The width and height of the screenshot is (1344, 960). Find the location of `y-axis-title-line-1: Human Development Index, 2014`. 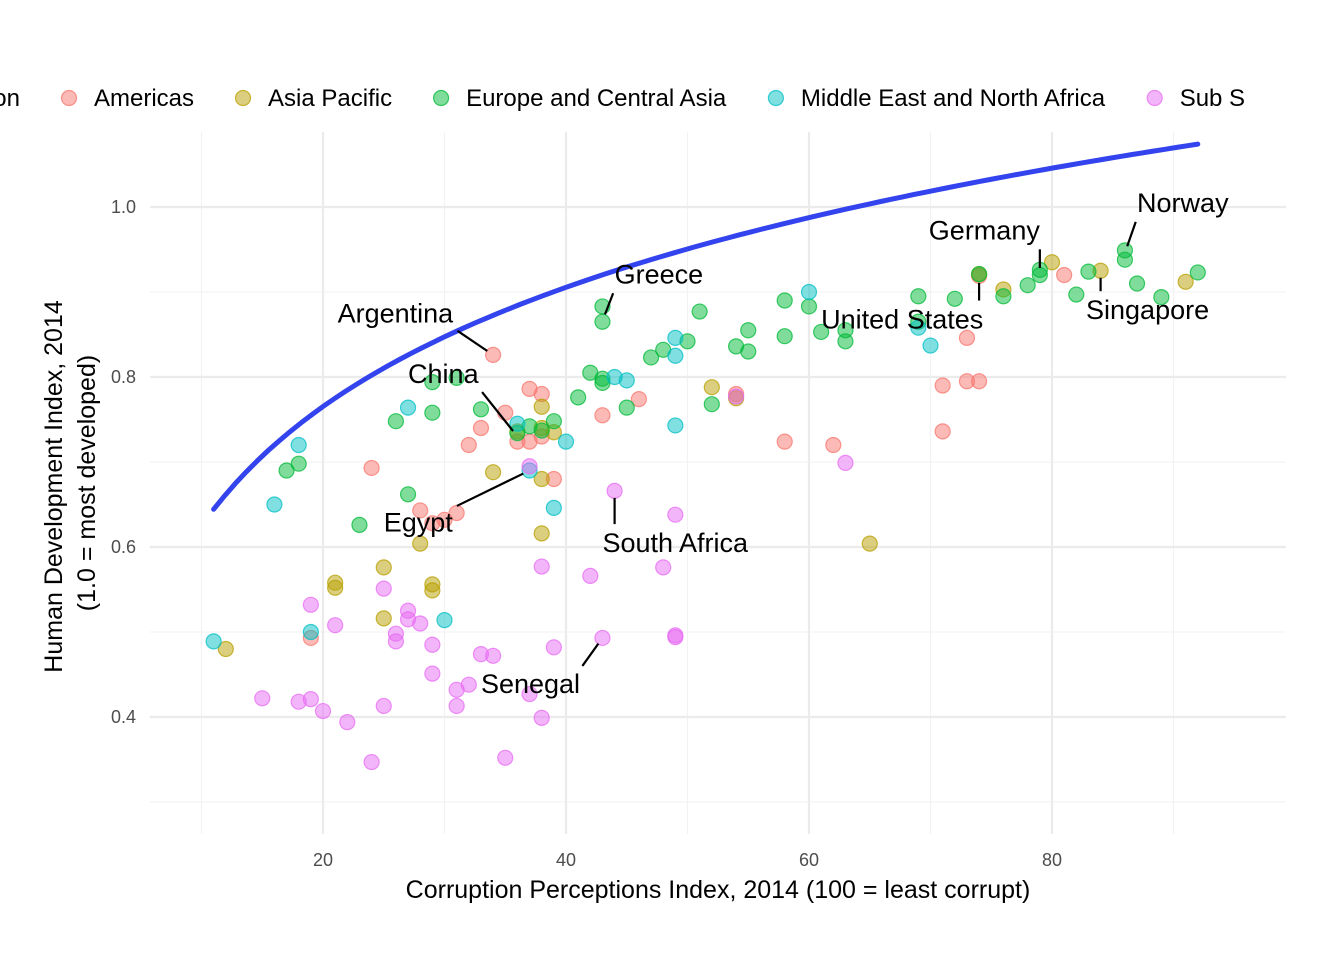

y-axis-title-line-1: Human Development Index, 2014 is located at coordinates (54, 486).